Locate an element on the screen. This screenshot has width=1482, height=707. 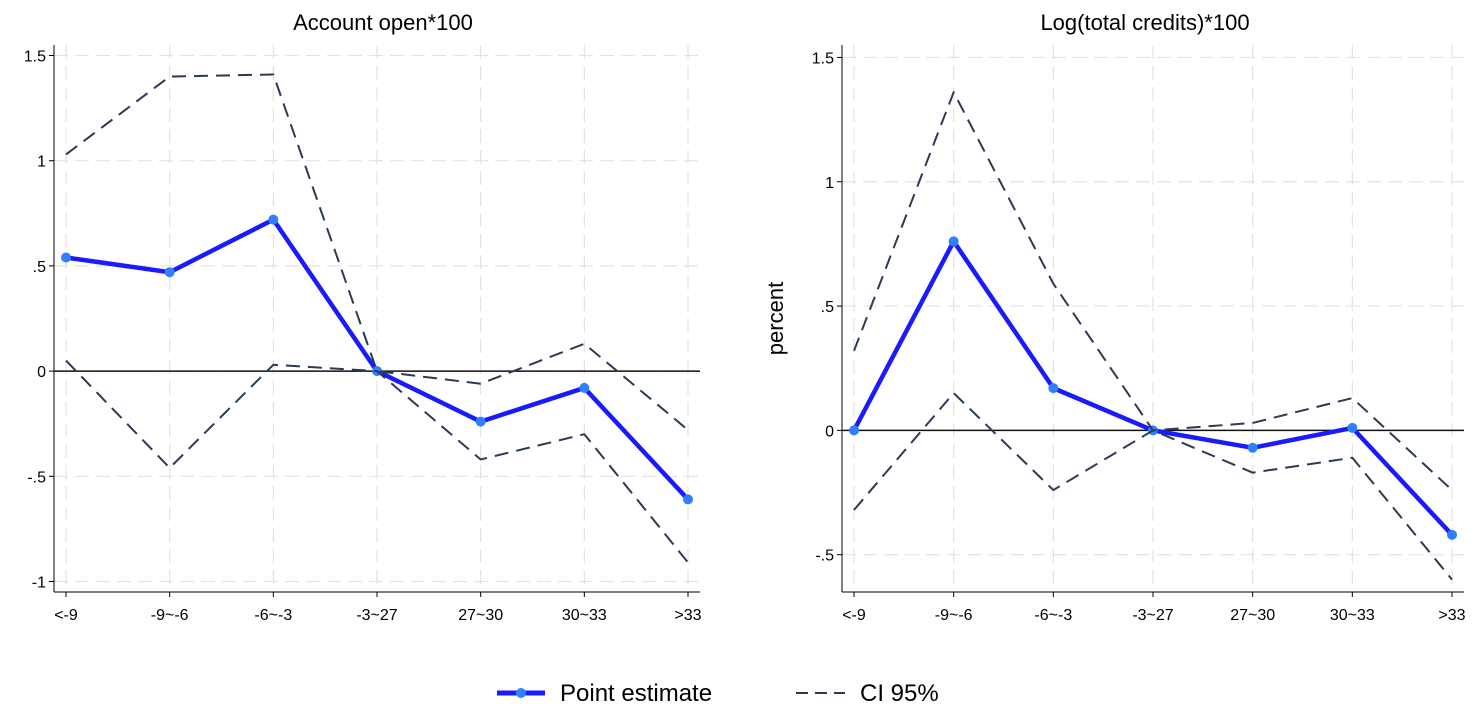
chart-title: Log(total credits)*100 is located at coordinates (1144, 22).